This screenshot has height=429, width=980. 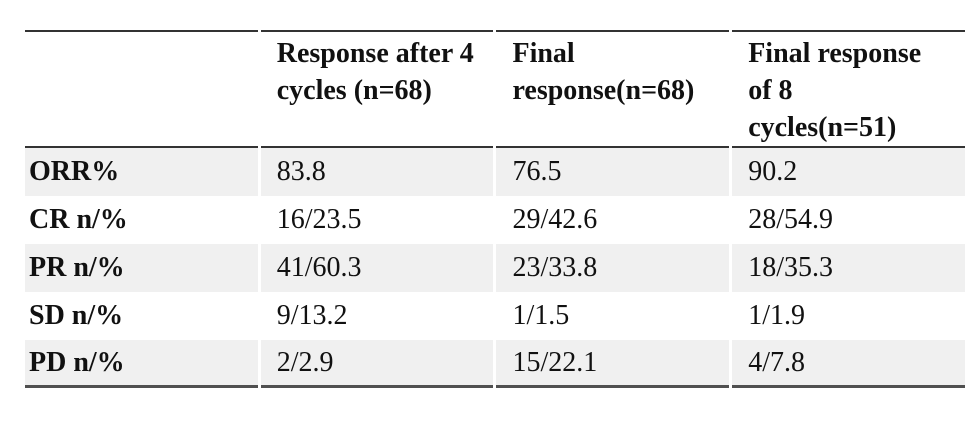 What do you see at coordinates (790, 219) in the screenshot?
I see `value-cell: 28/54.9` at bounding box center [790, 219].